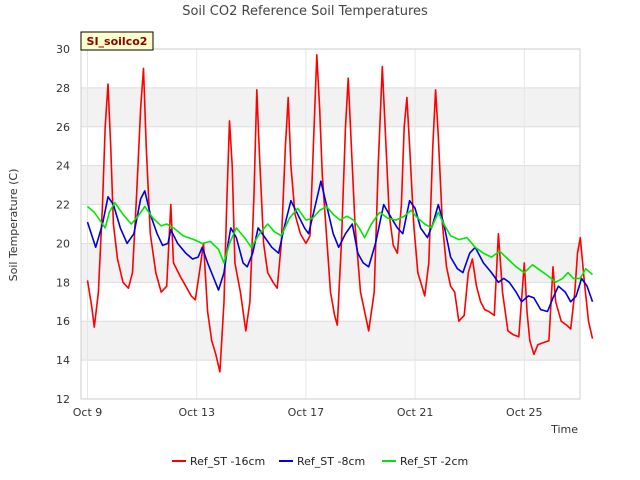  What do you see at coordinates (13, 225) in the screenshot?
I see `y-axis-label: Soil Temperature (C)` at bounding box center [13, 225].